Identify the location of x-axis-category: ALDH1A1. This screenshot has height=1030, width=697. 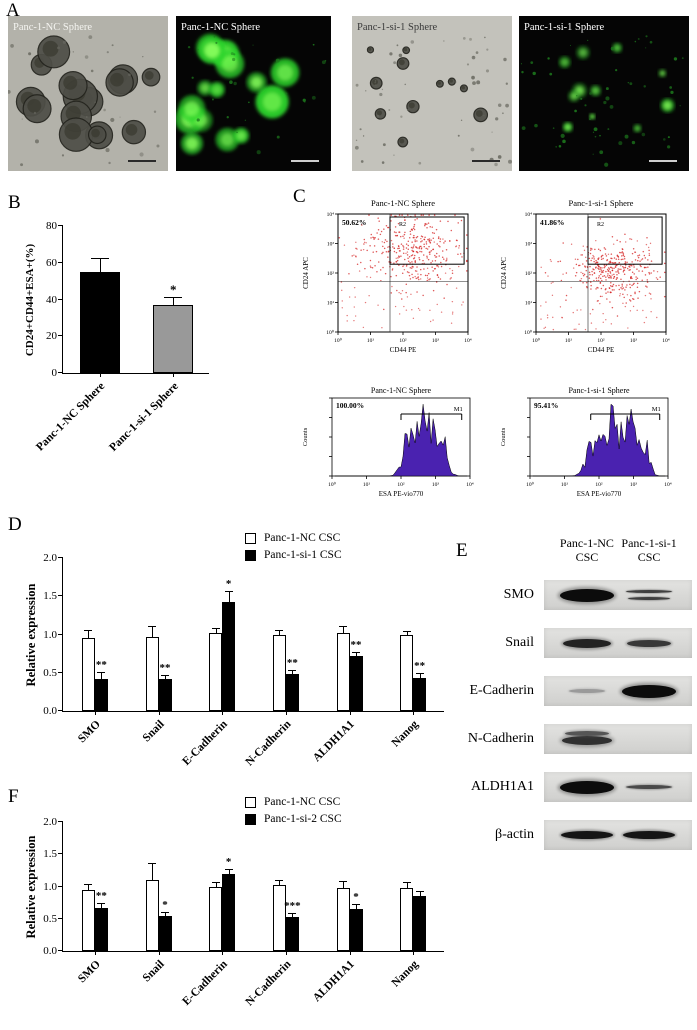
(334, 741).